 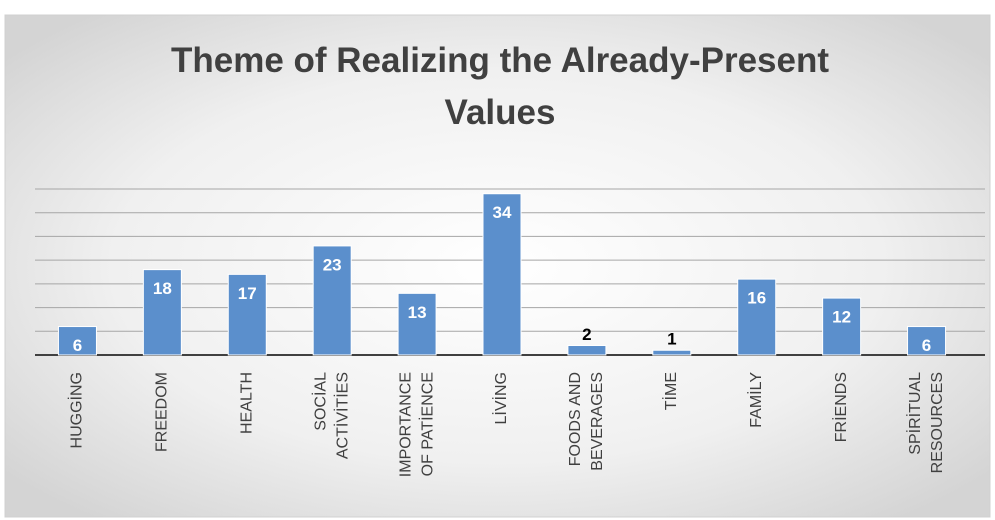 What do you see at coordinates (671, 339) in the screenshot?
I see `data-label: 1` at bounding box center [671, 339].